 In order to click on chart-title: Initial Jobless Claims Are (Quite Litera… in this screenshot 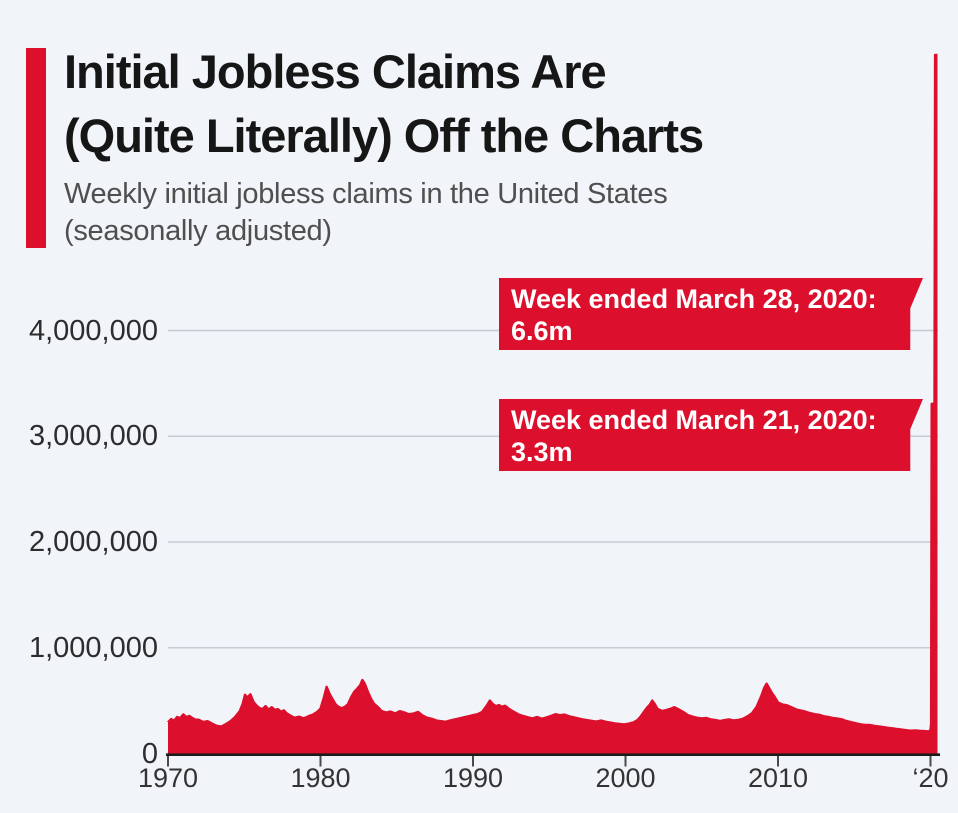, I will do `click(494, 104)`.